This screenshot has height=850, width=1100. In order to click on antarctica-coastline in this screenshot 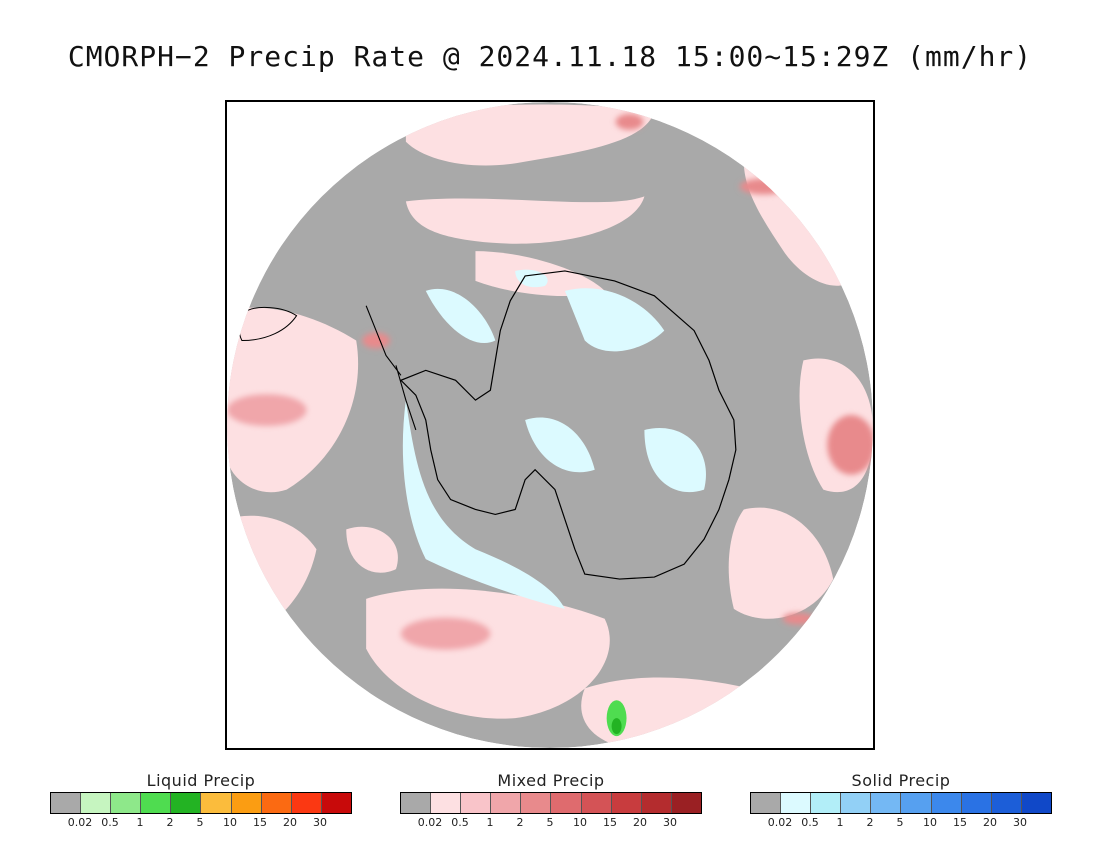, I will do `click(568, 425)`.